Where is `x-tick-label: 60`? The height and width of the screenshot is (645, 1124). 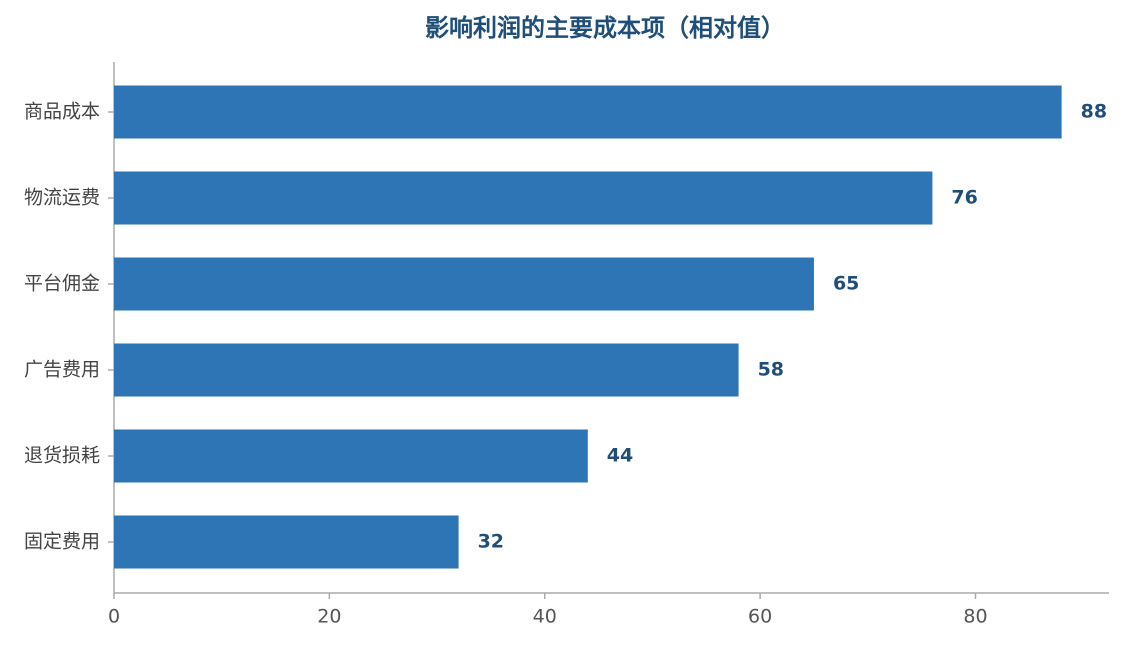
x-tick-label: 60 is located at coordinates (760, 617).